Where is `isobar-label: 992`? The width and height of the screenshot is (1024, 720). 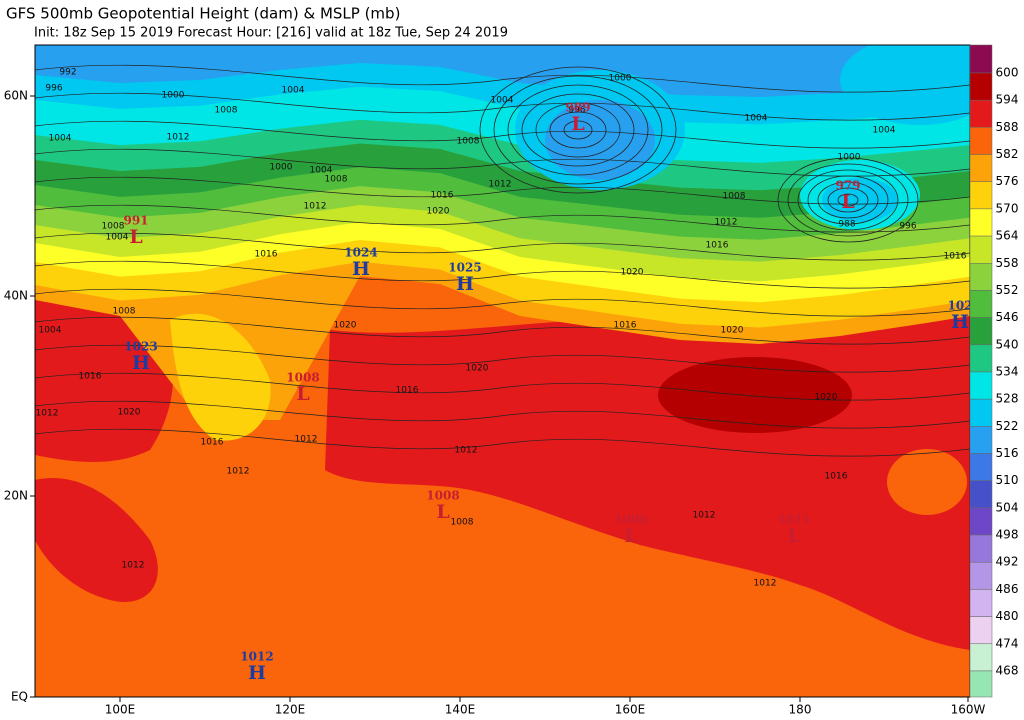
isobar-label: 992 is located at coordinates (67, 73).